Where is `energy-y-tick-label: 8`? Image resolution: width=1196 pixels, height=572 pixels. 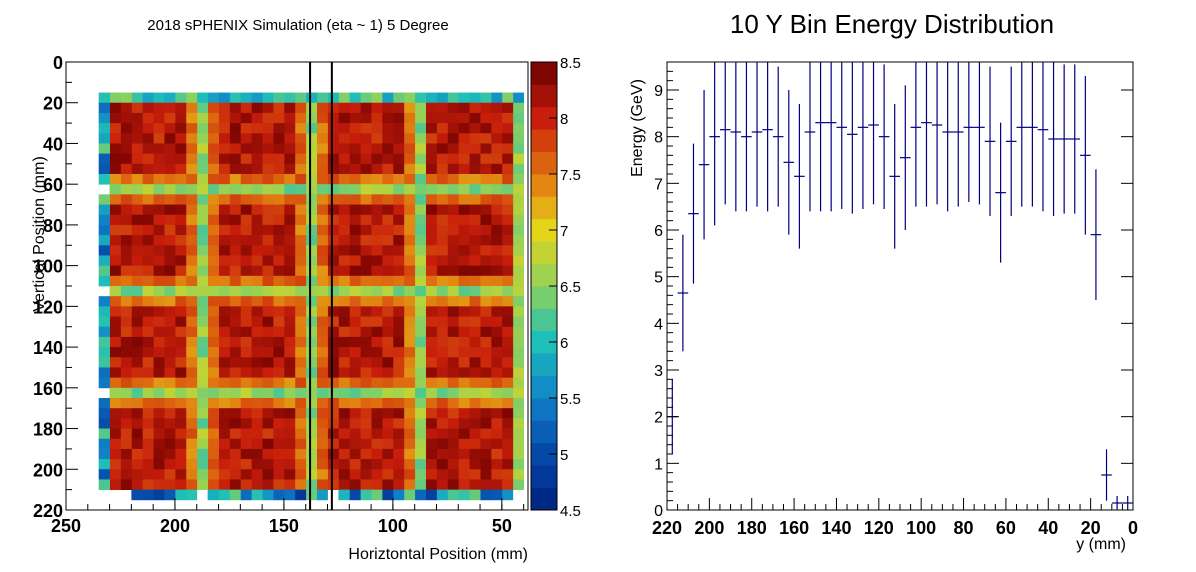 energy-y-tick-label: 8 is located at coordinates (658, 138).